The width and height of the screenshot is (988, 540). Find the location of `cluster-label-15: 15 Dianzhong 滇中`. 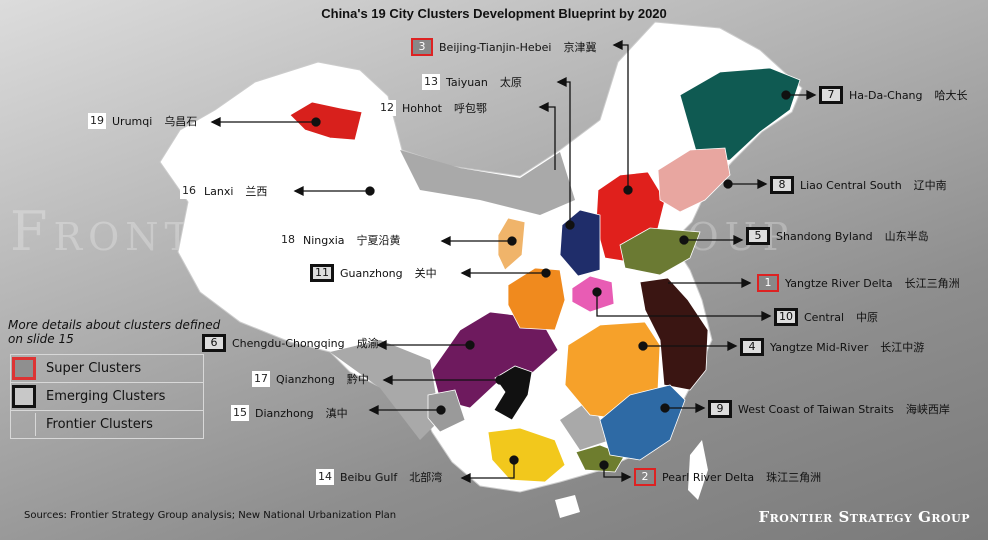

cluster-label-15: 15 Dianzhong 滇中 is located at coordinates (289, 413).